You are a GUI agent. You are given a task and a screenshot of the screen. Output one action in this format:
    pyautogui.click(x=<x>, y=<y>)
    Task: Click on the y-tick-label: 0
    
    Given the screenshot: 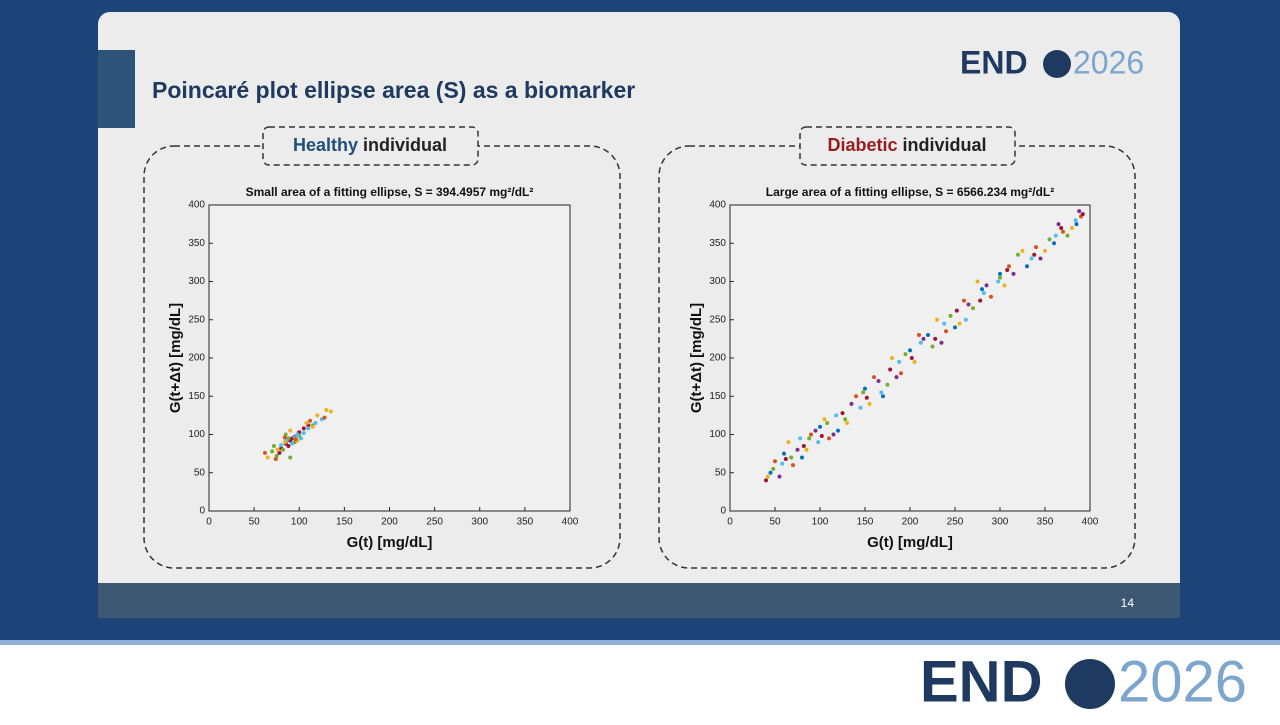 What is the action you would take?
    pyautogui.click(x=202, y=511)
    